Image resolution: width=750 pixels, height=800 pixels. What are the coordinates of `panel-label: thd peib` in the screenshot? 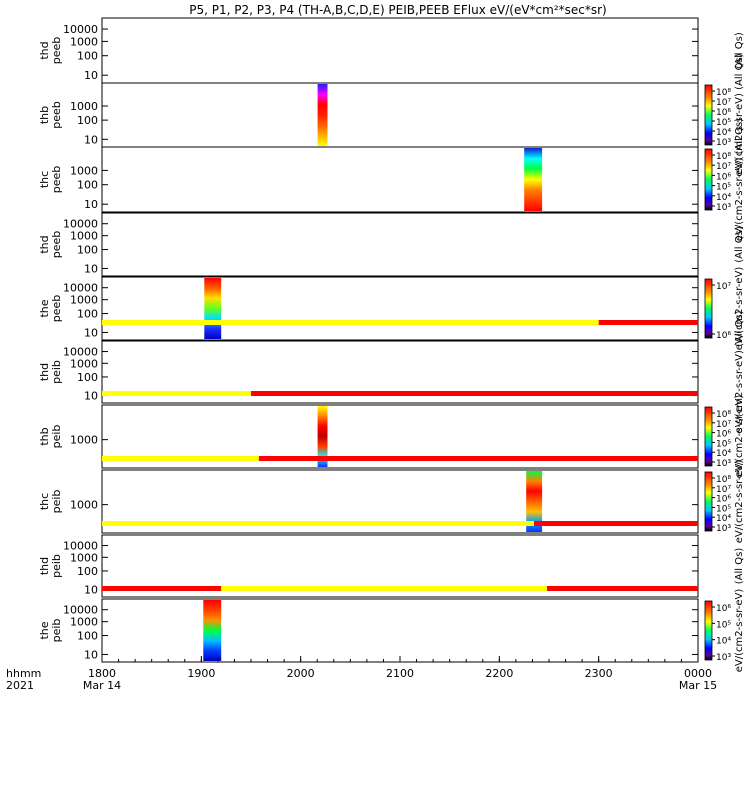 It's located at (50, 372).